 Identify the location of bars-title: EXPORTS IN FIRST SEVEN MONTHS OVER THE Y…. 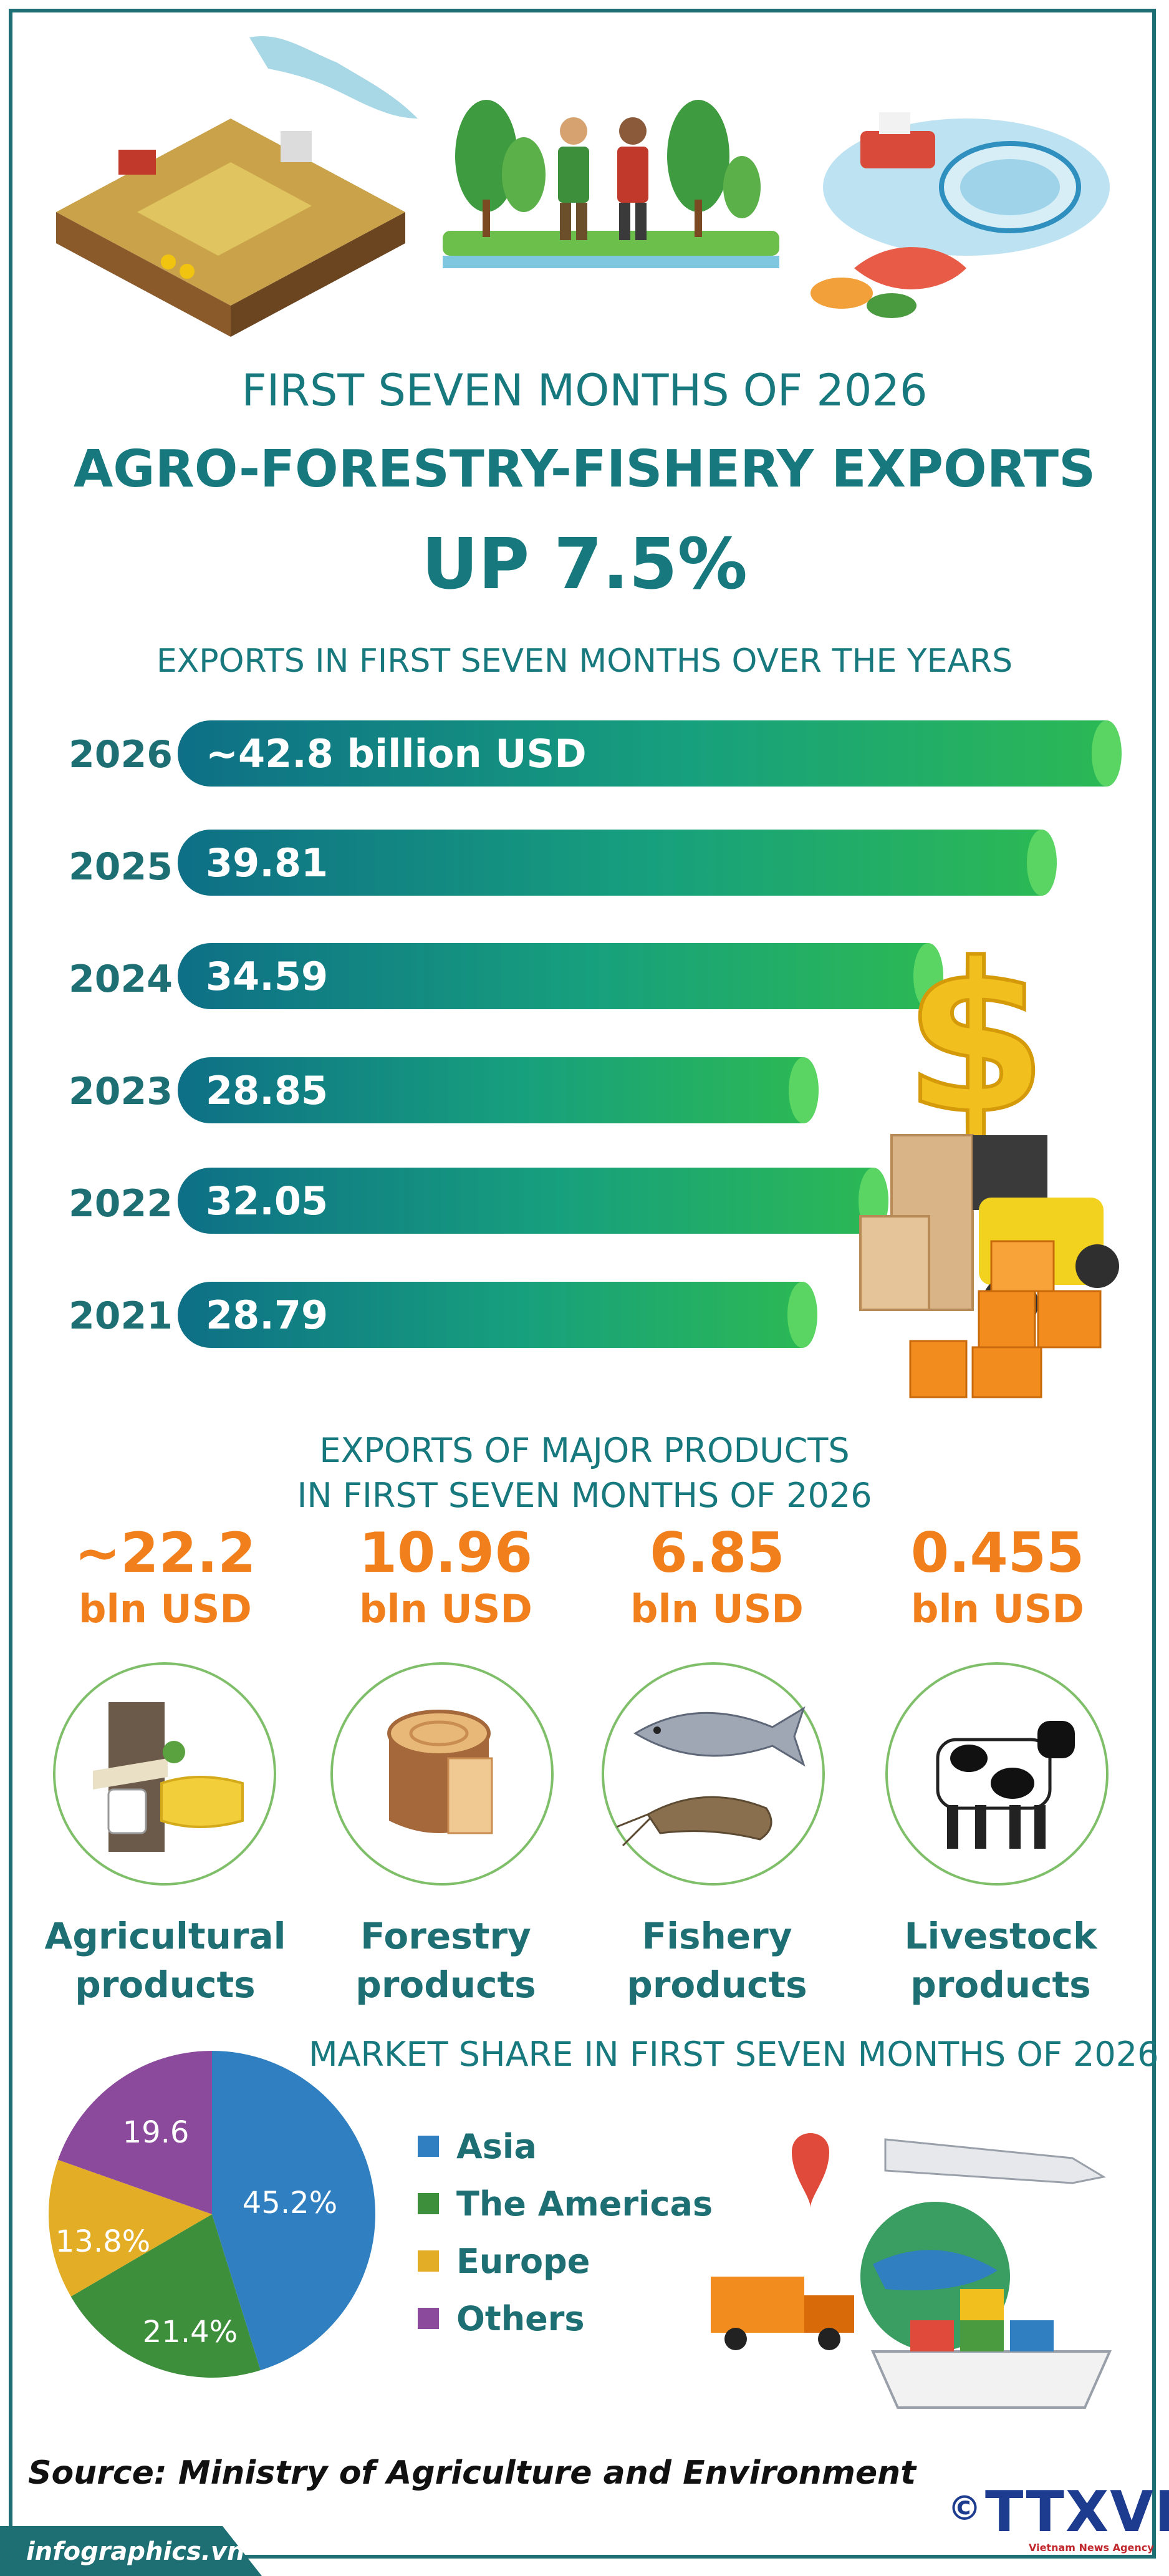
(584, 661).